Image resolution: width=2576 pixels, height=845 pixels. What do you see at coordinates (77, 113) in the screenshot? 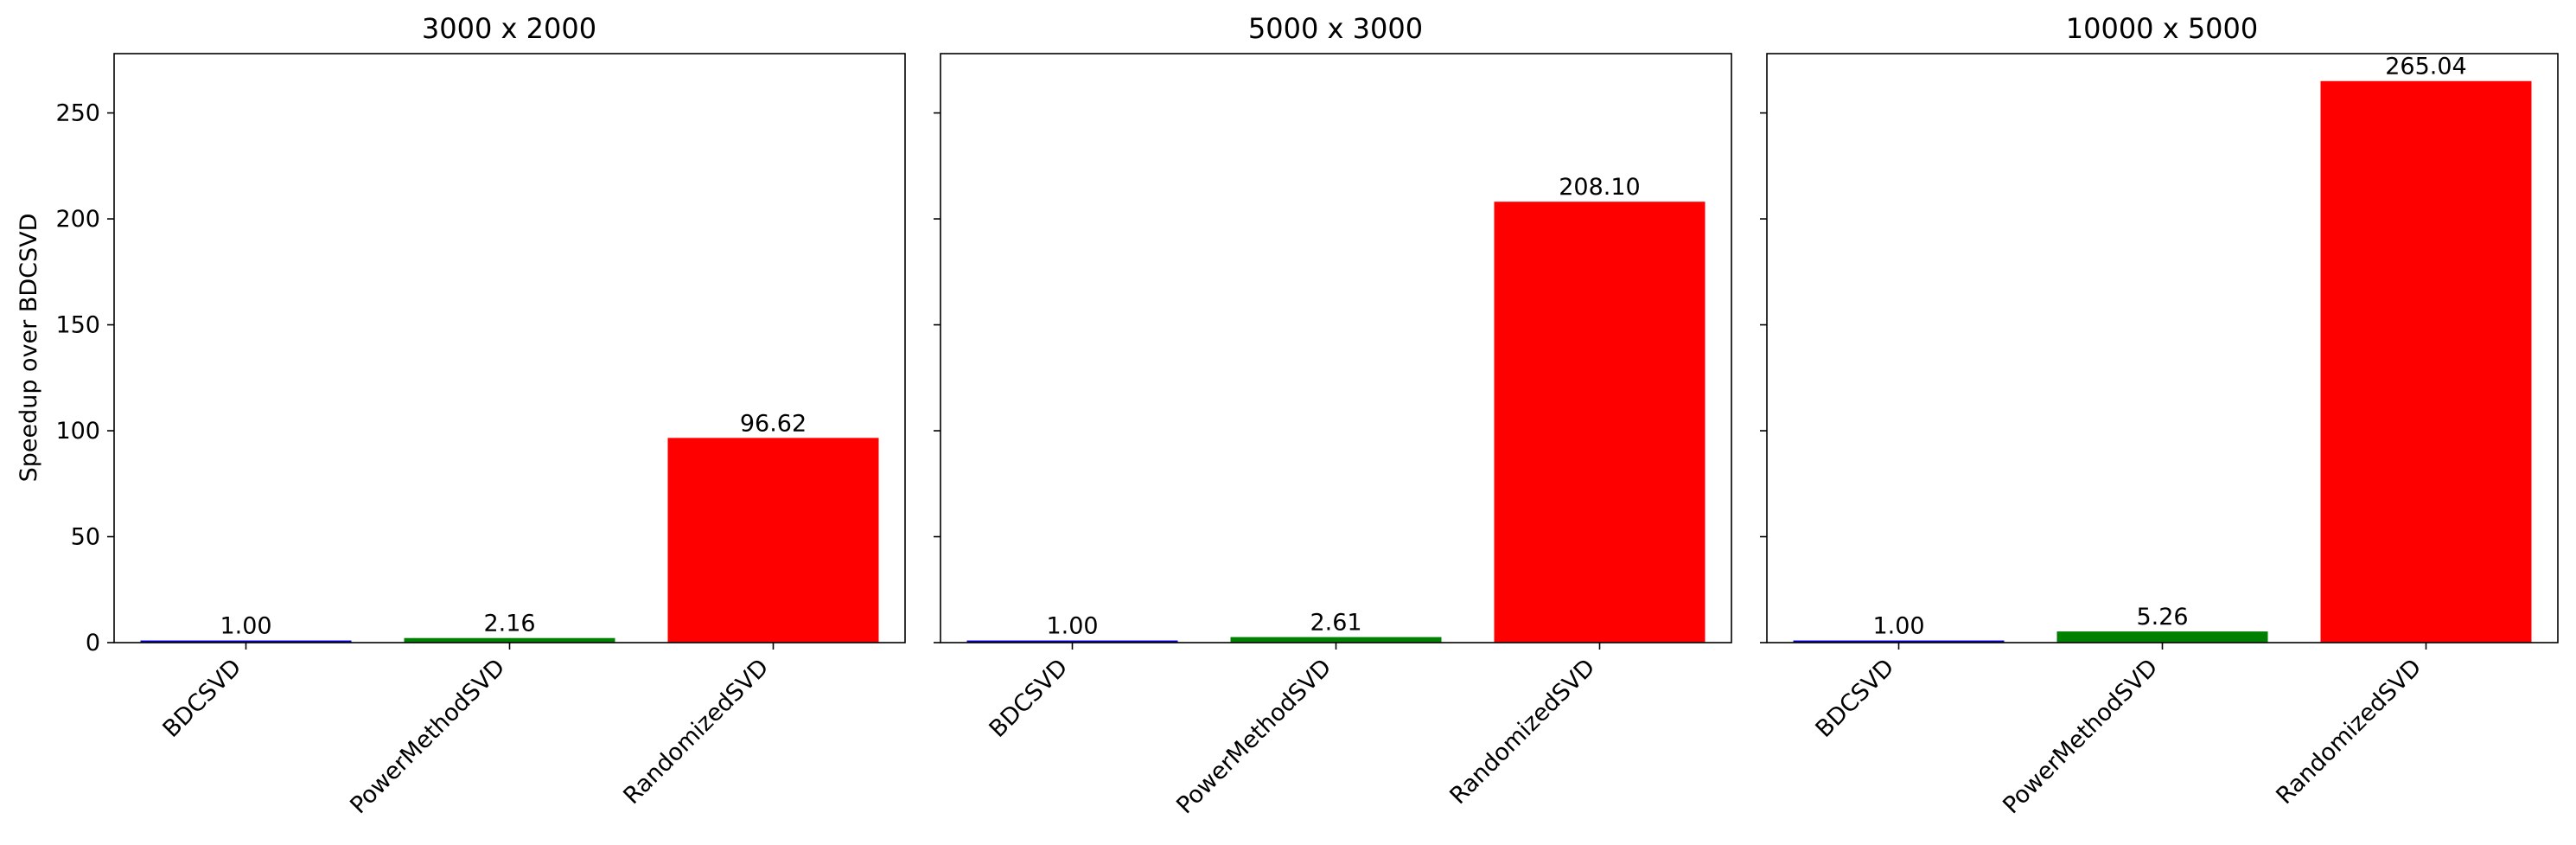
I see `y-tick-label: 250` at bounding box center [77, 113].